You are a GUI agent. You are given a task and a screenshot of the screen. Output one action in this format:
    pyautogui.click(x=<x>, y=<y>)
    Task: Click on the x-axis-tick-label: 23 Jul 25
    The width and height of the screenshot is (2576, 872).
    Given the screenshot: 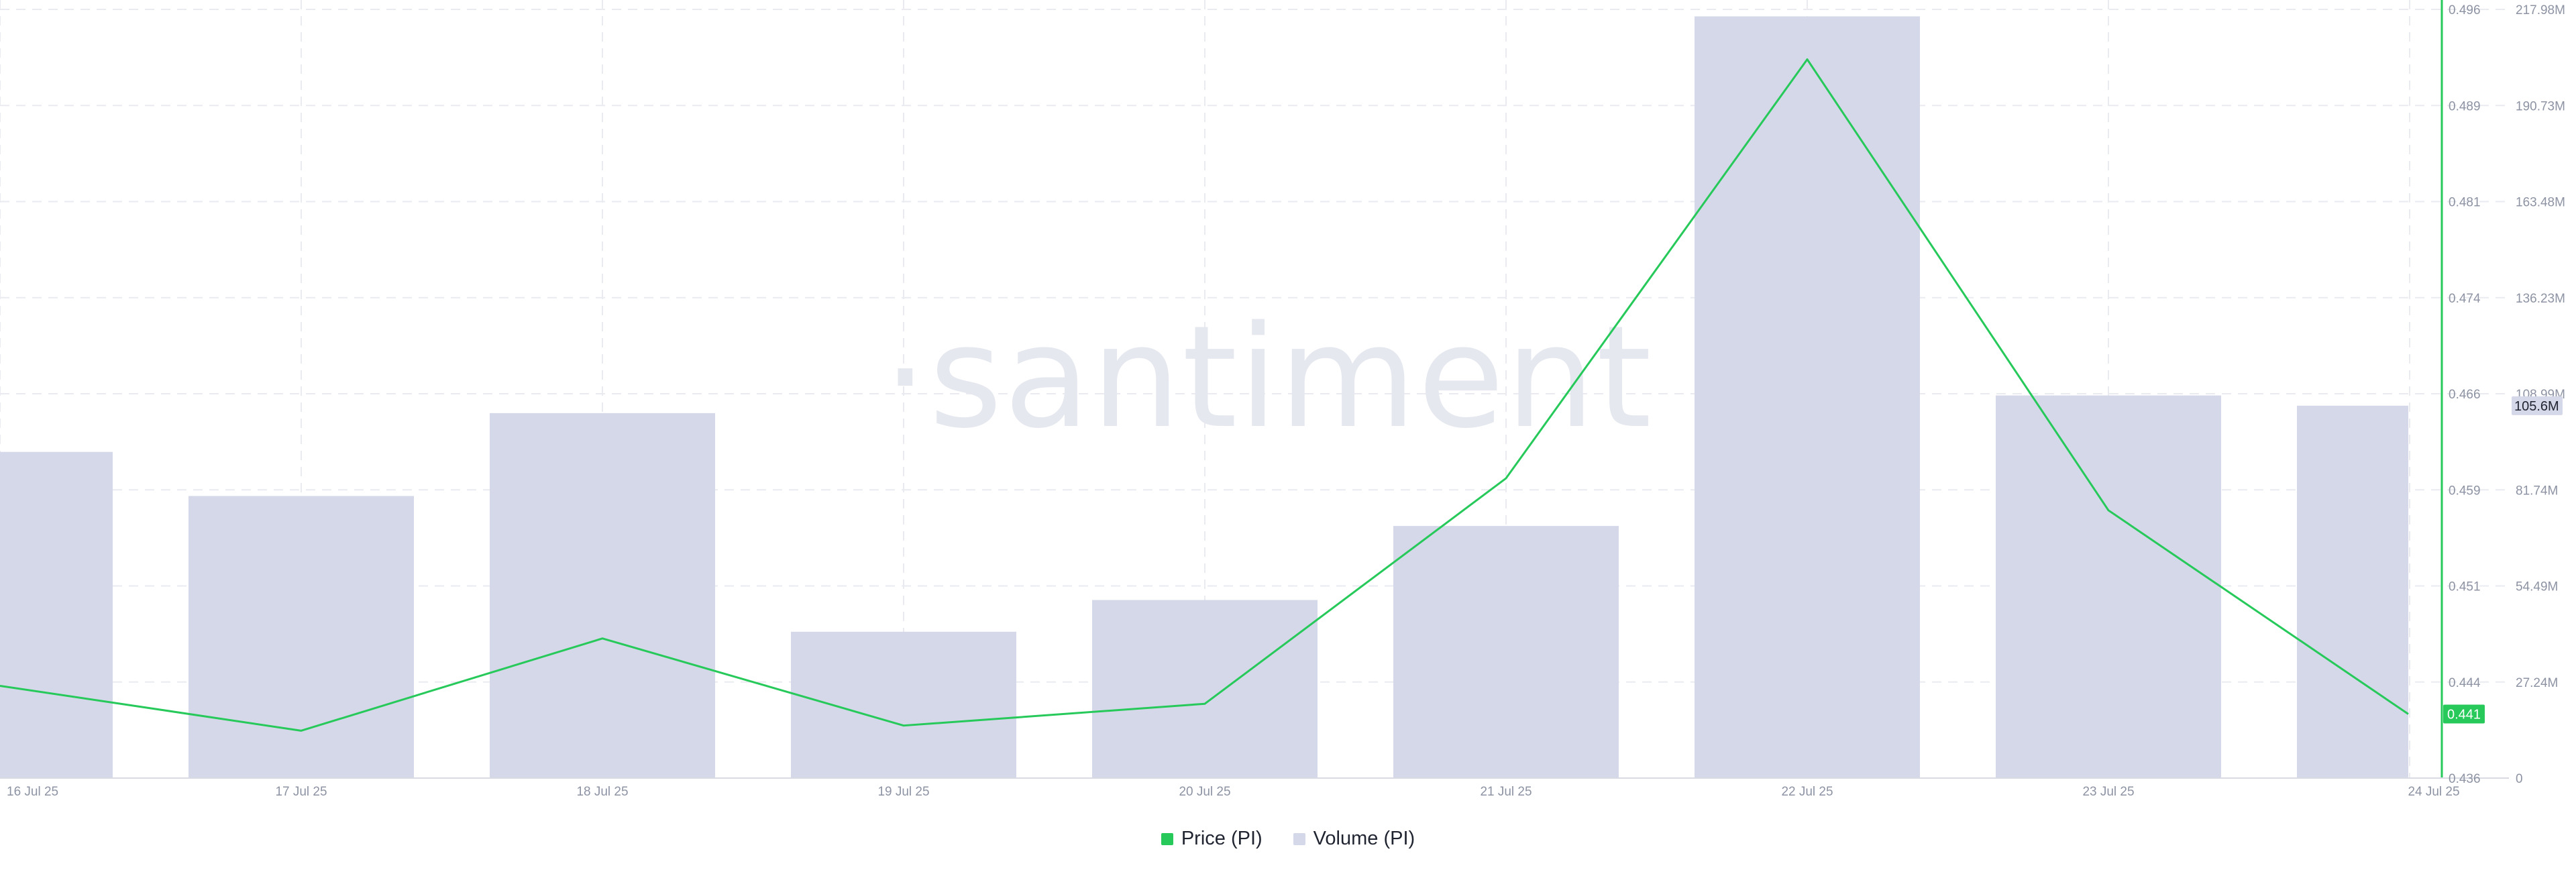 What is the action you would take?
    pyautogui.click(x=2108, y=792)
    